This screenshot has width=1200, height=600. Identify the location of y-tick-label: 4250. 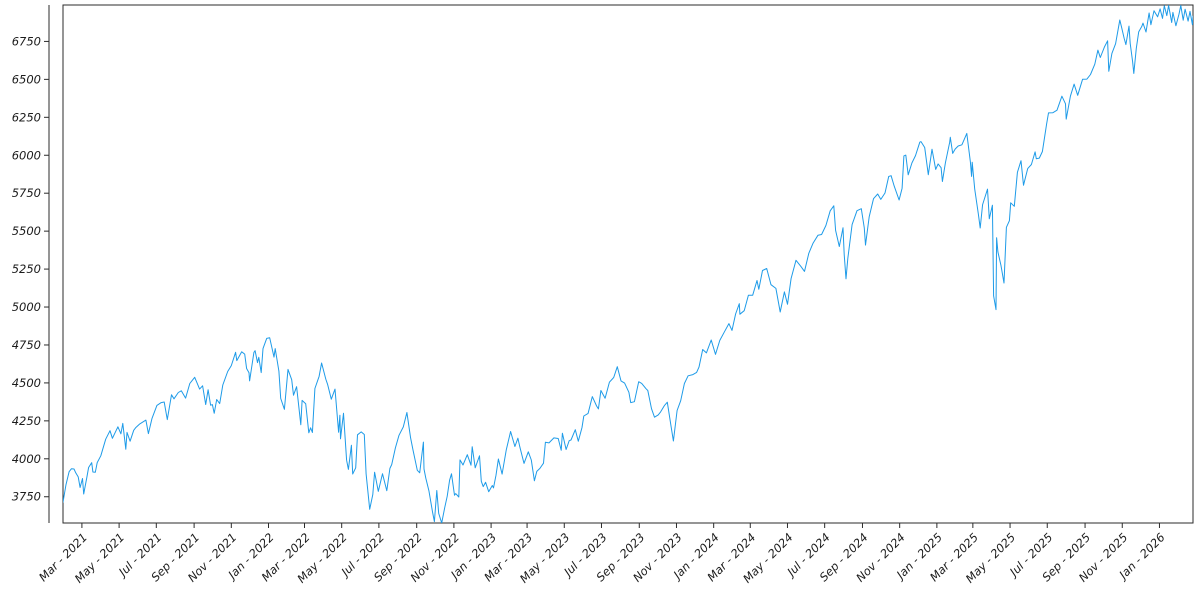
(26, 421).